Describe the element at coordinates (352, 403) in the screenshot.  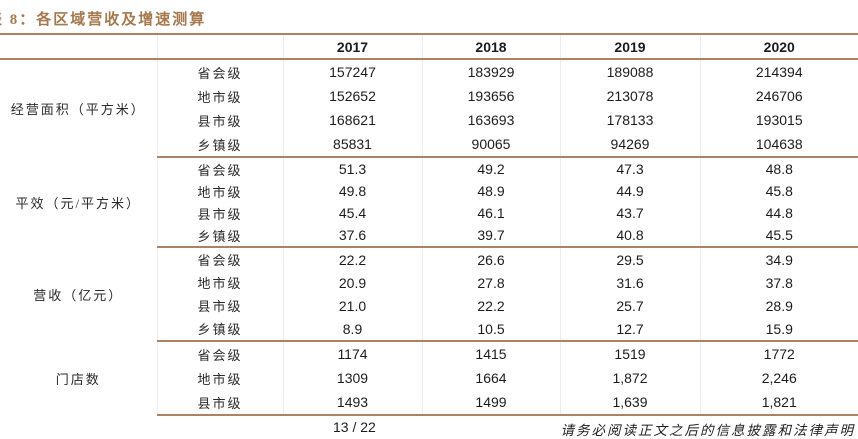
I see `cell-value: 1493` at that location.